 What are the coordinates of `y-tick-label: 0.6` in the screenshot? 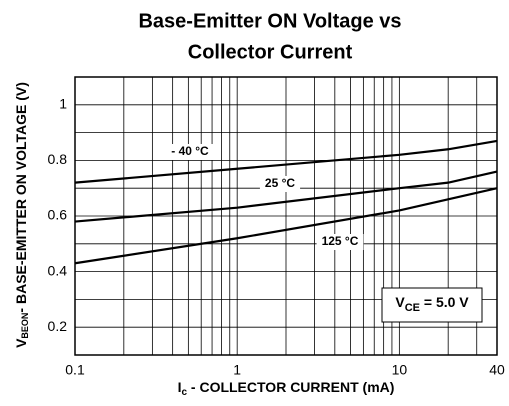 It's located at (58, 215).